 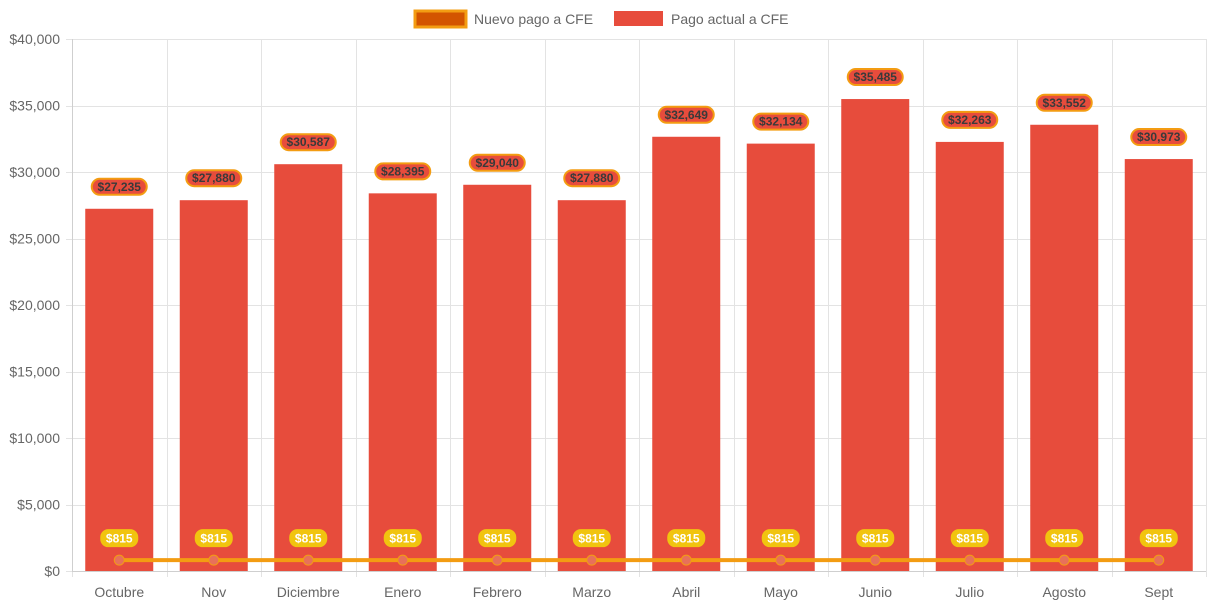 What do you see at coordinates (34, 39) in the screenshot?
I see `y-tick-label: $40,000` at bounding box center [34, 39].